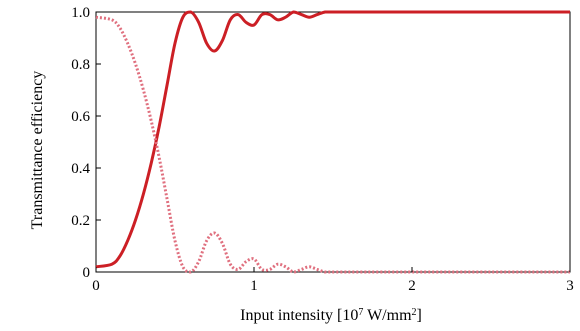  Describe the element at coordinates (80, 117) in the screenshot. I see `y-tick-label: 0.6` at that location.